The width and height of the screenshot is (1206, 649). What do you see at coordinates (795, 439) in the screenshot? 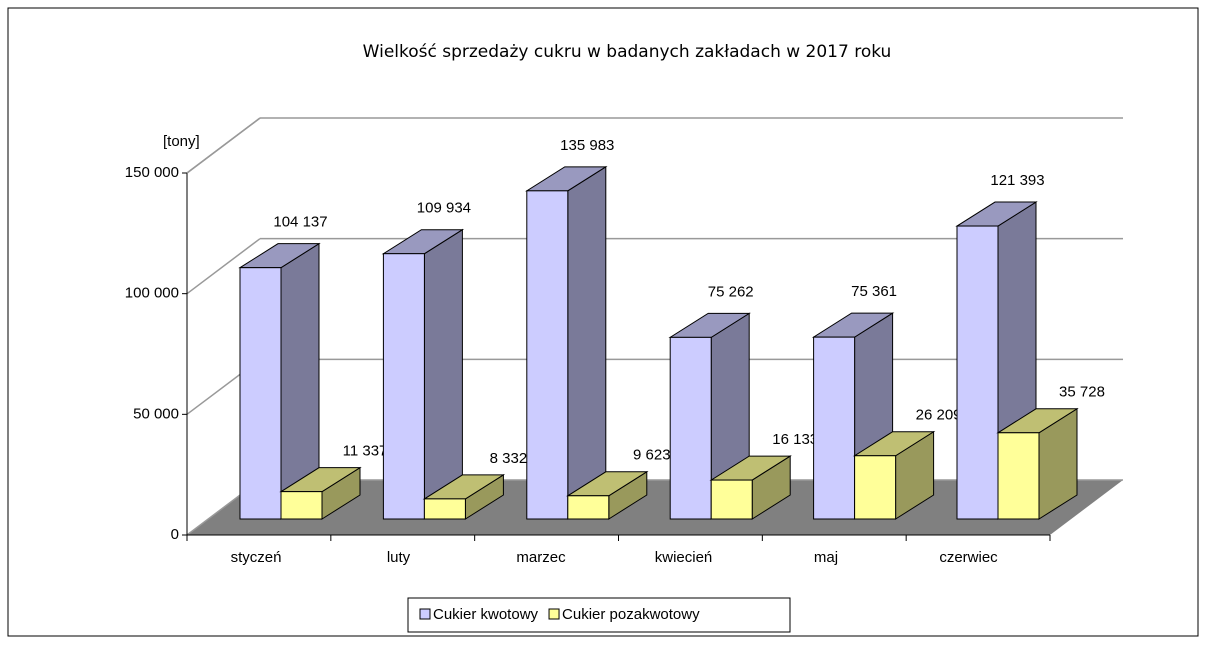
I see `value-label: 16 133` at bounding box center [795, 439].